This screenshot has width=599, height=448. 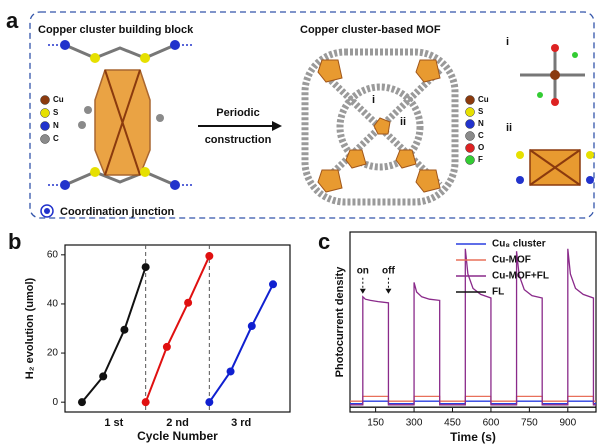 I want to click on key-label: F, so click(x=480, y=159).